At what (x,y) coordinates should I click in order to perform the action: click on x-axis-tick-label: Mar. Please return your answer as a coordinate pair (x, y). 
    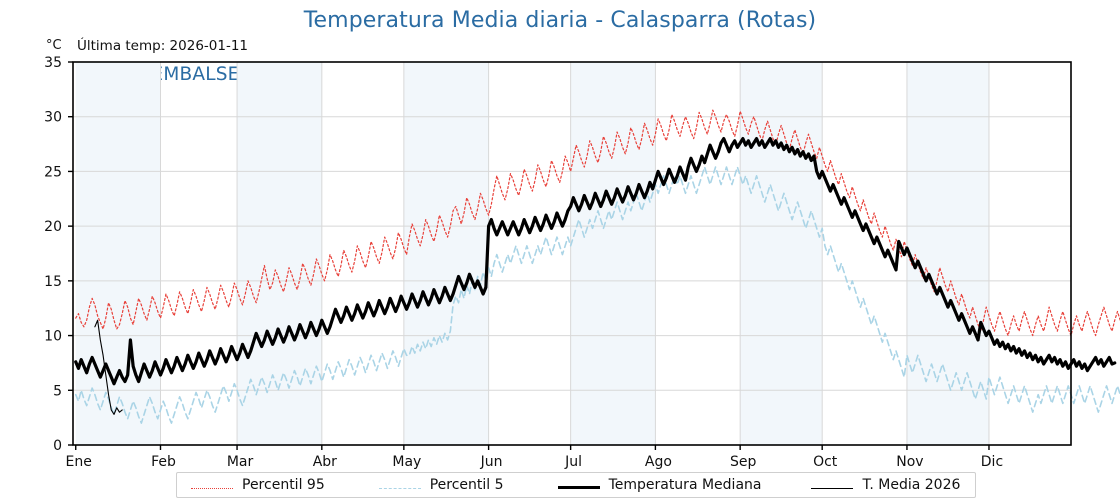
    Looking at the image, I should click on (240, 462).